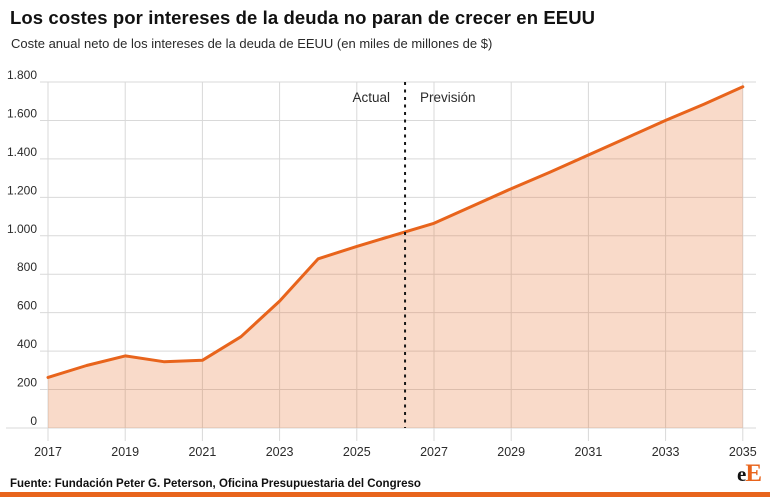 This screenshot has height=500, width=770. Describe the element at coordinates (385, 494) in the screenshot. I see `bottom-accent-bar` at that location.